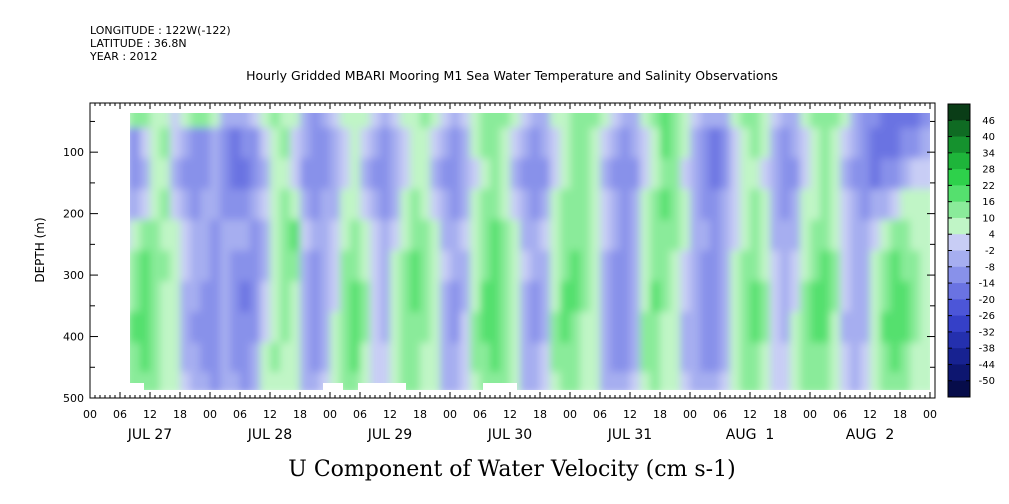  What do you see at coordinates (73, 398) in the screenshot?
I see `y-tick-label: 500` at bounding box center [73, 398].